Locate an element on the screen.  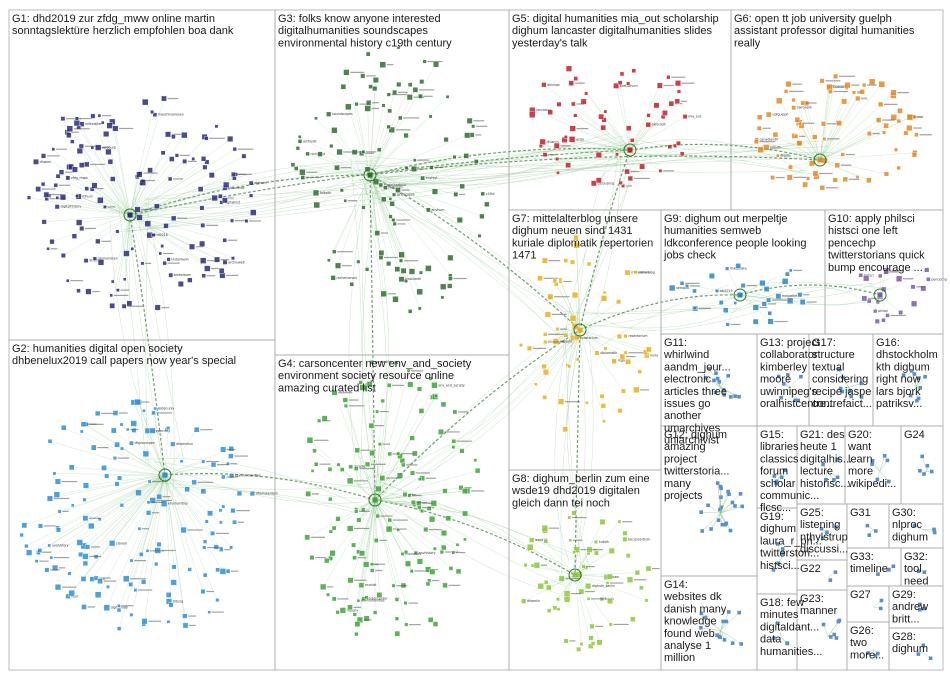
group-title-line: G28: is located at coordinates (904, 637).